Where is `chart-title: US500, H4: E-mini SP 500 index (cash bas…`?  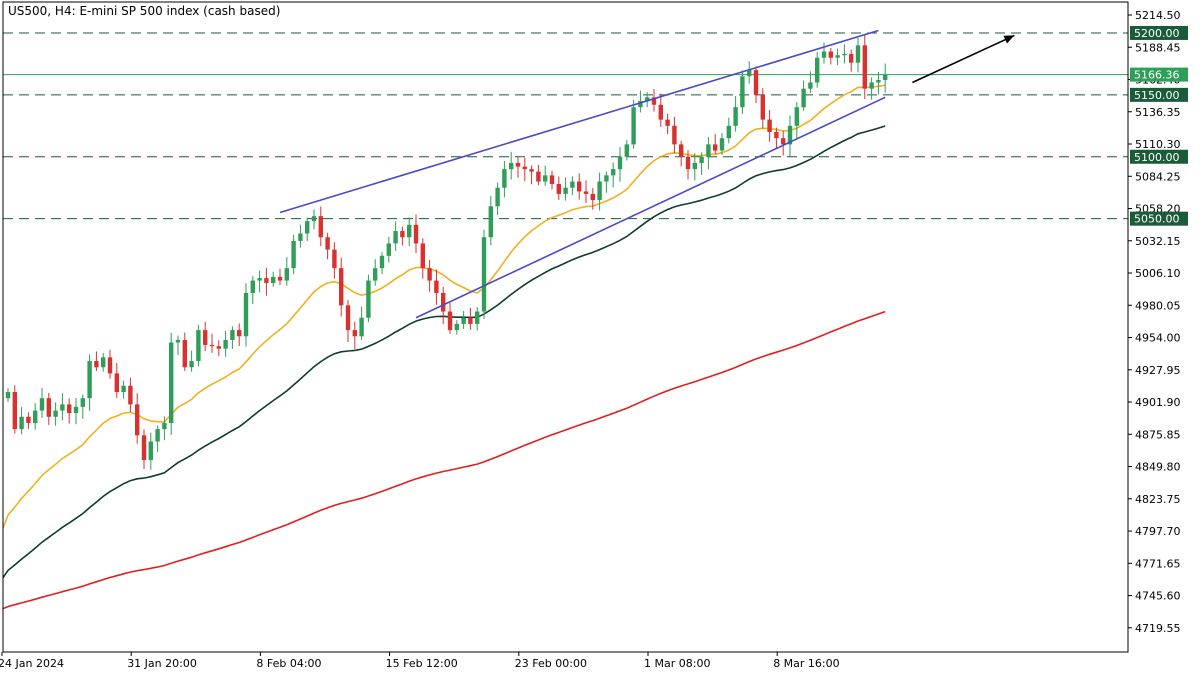 chart-title: US500, H4: E-mini SP 500 index (cash bas… is located at coordinates (144, 11).